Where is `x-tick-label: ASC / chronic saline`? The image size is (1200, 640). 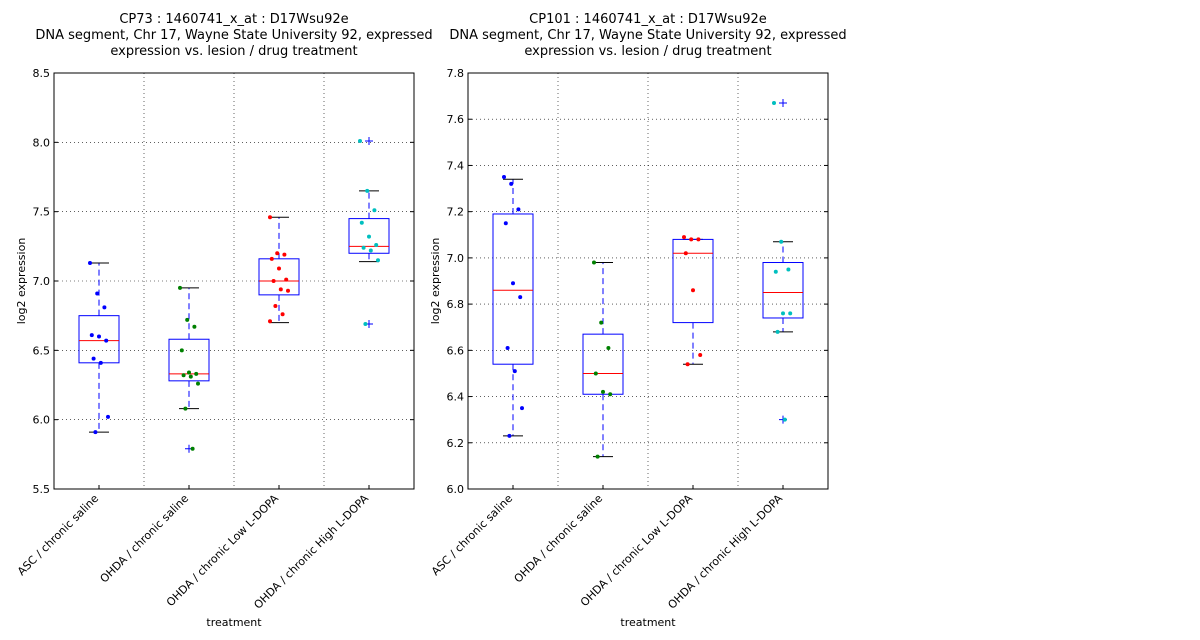 x-tick-label: ASC / chronic saline is located at coordinates (58, 535).